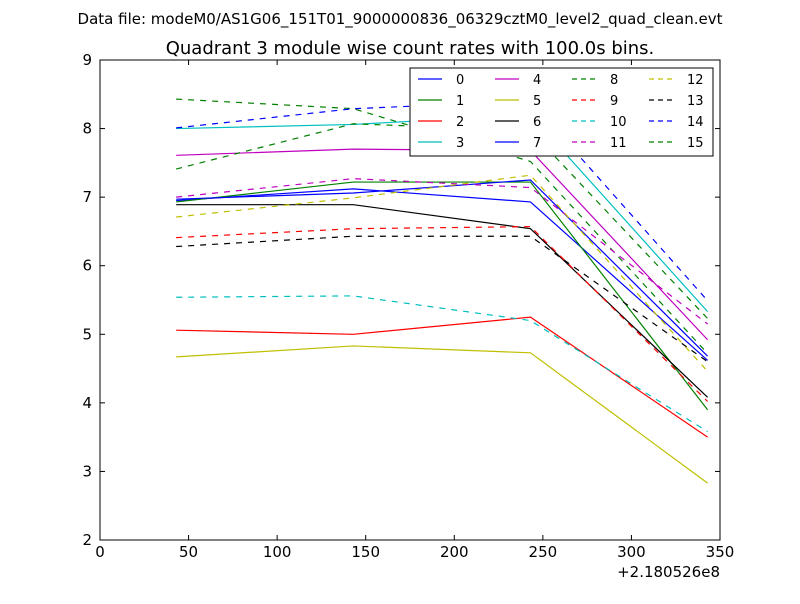  I want to click on x-tick-label: 350, so click(720, 552).